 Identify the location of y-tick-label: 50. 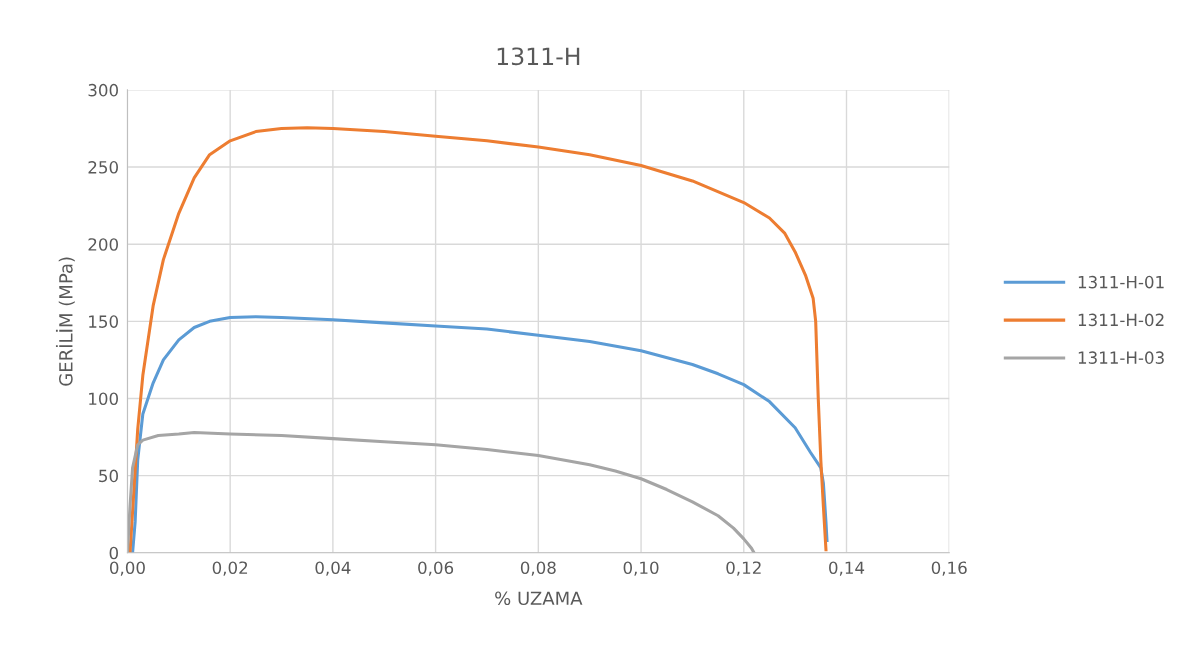
(108, 476).